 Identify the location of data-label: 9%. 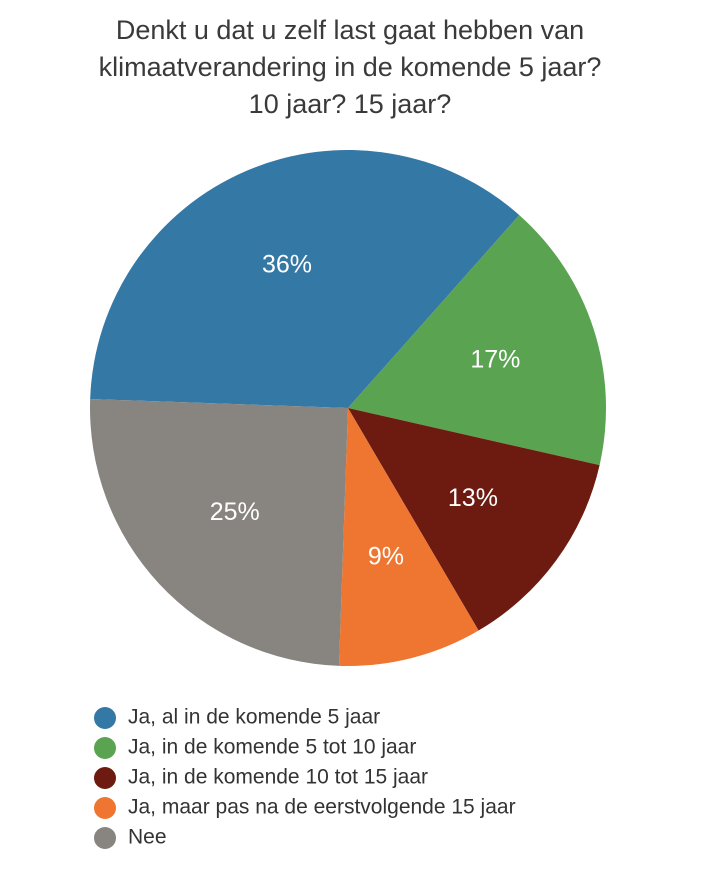
(386, 557).